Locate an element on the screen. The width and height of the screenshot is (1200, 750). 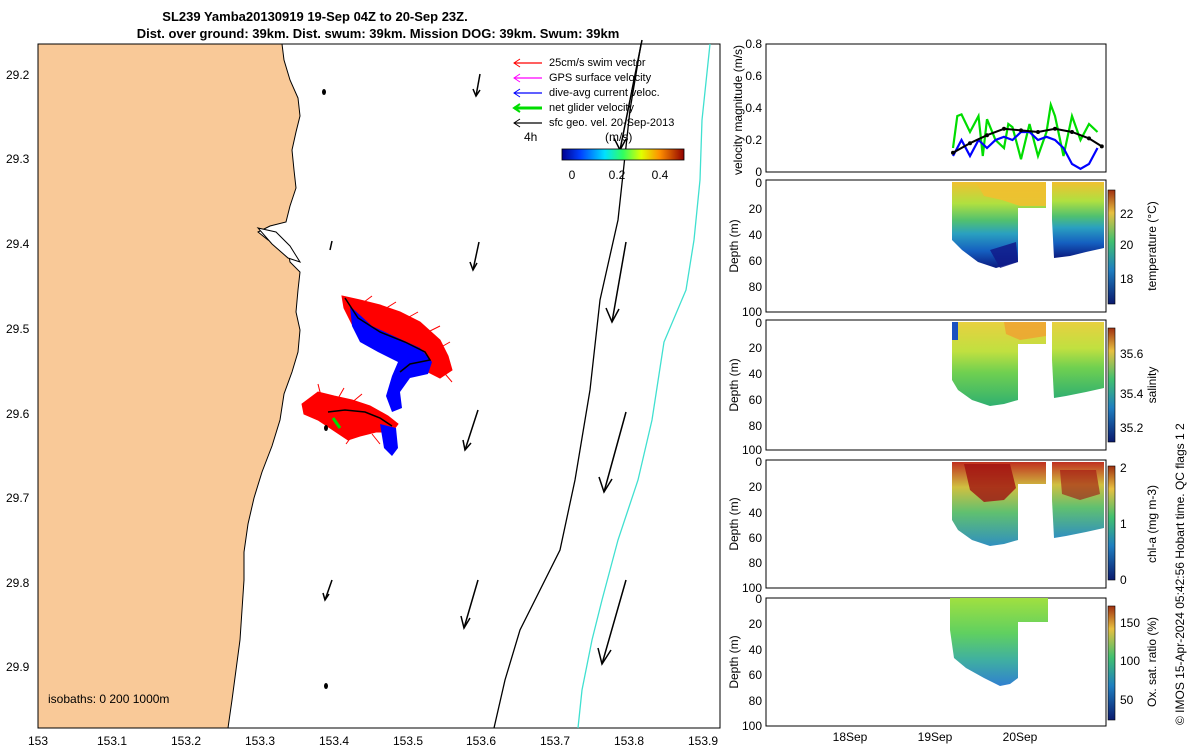
lat-tick: 29.4 is located at coordinates (18, 244).